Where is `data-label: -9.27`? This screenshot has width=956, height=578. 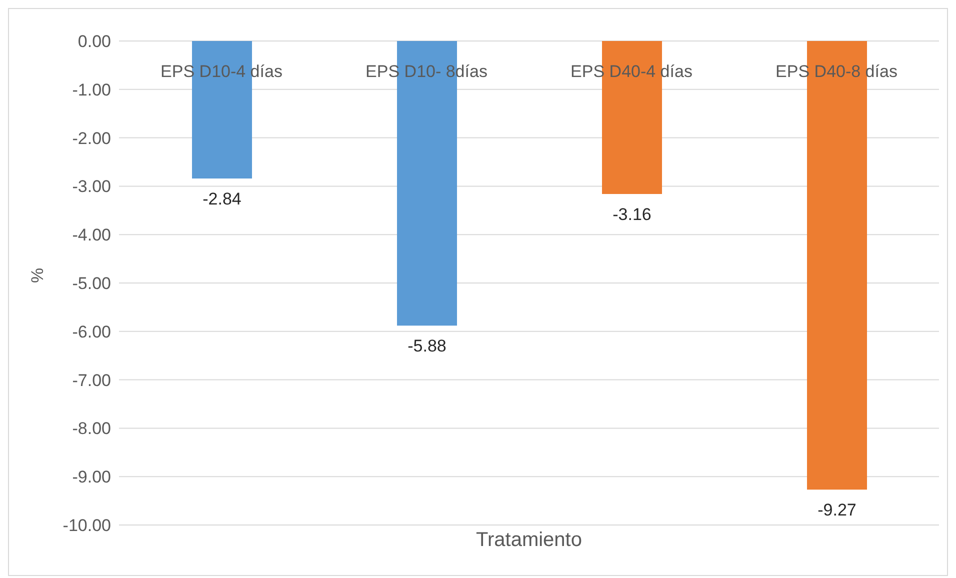
data-label: -9.27 is located at coordinates (837, 510).